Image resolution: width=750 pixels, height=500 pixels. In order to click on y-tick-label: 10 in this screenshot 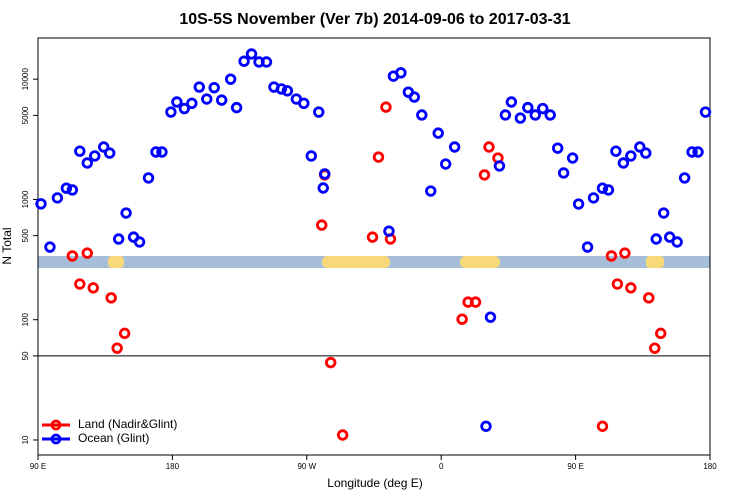, I will do `click(25, 439)`.